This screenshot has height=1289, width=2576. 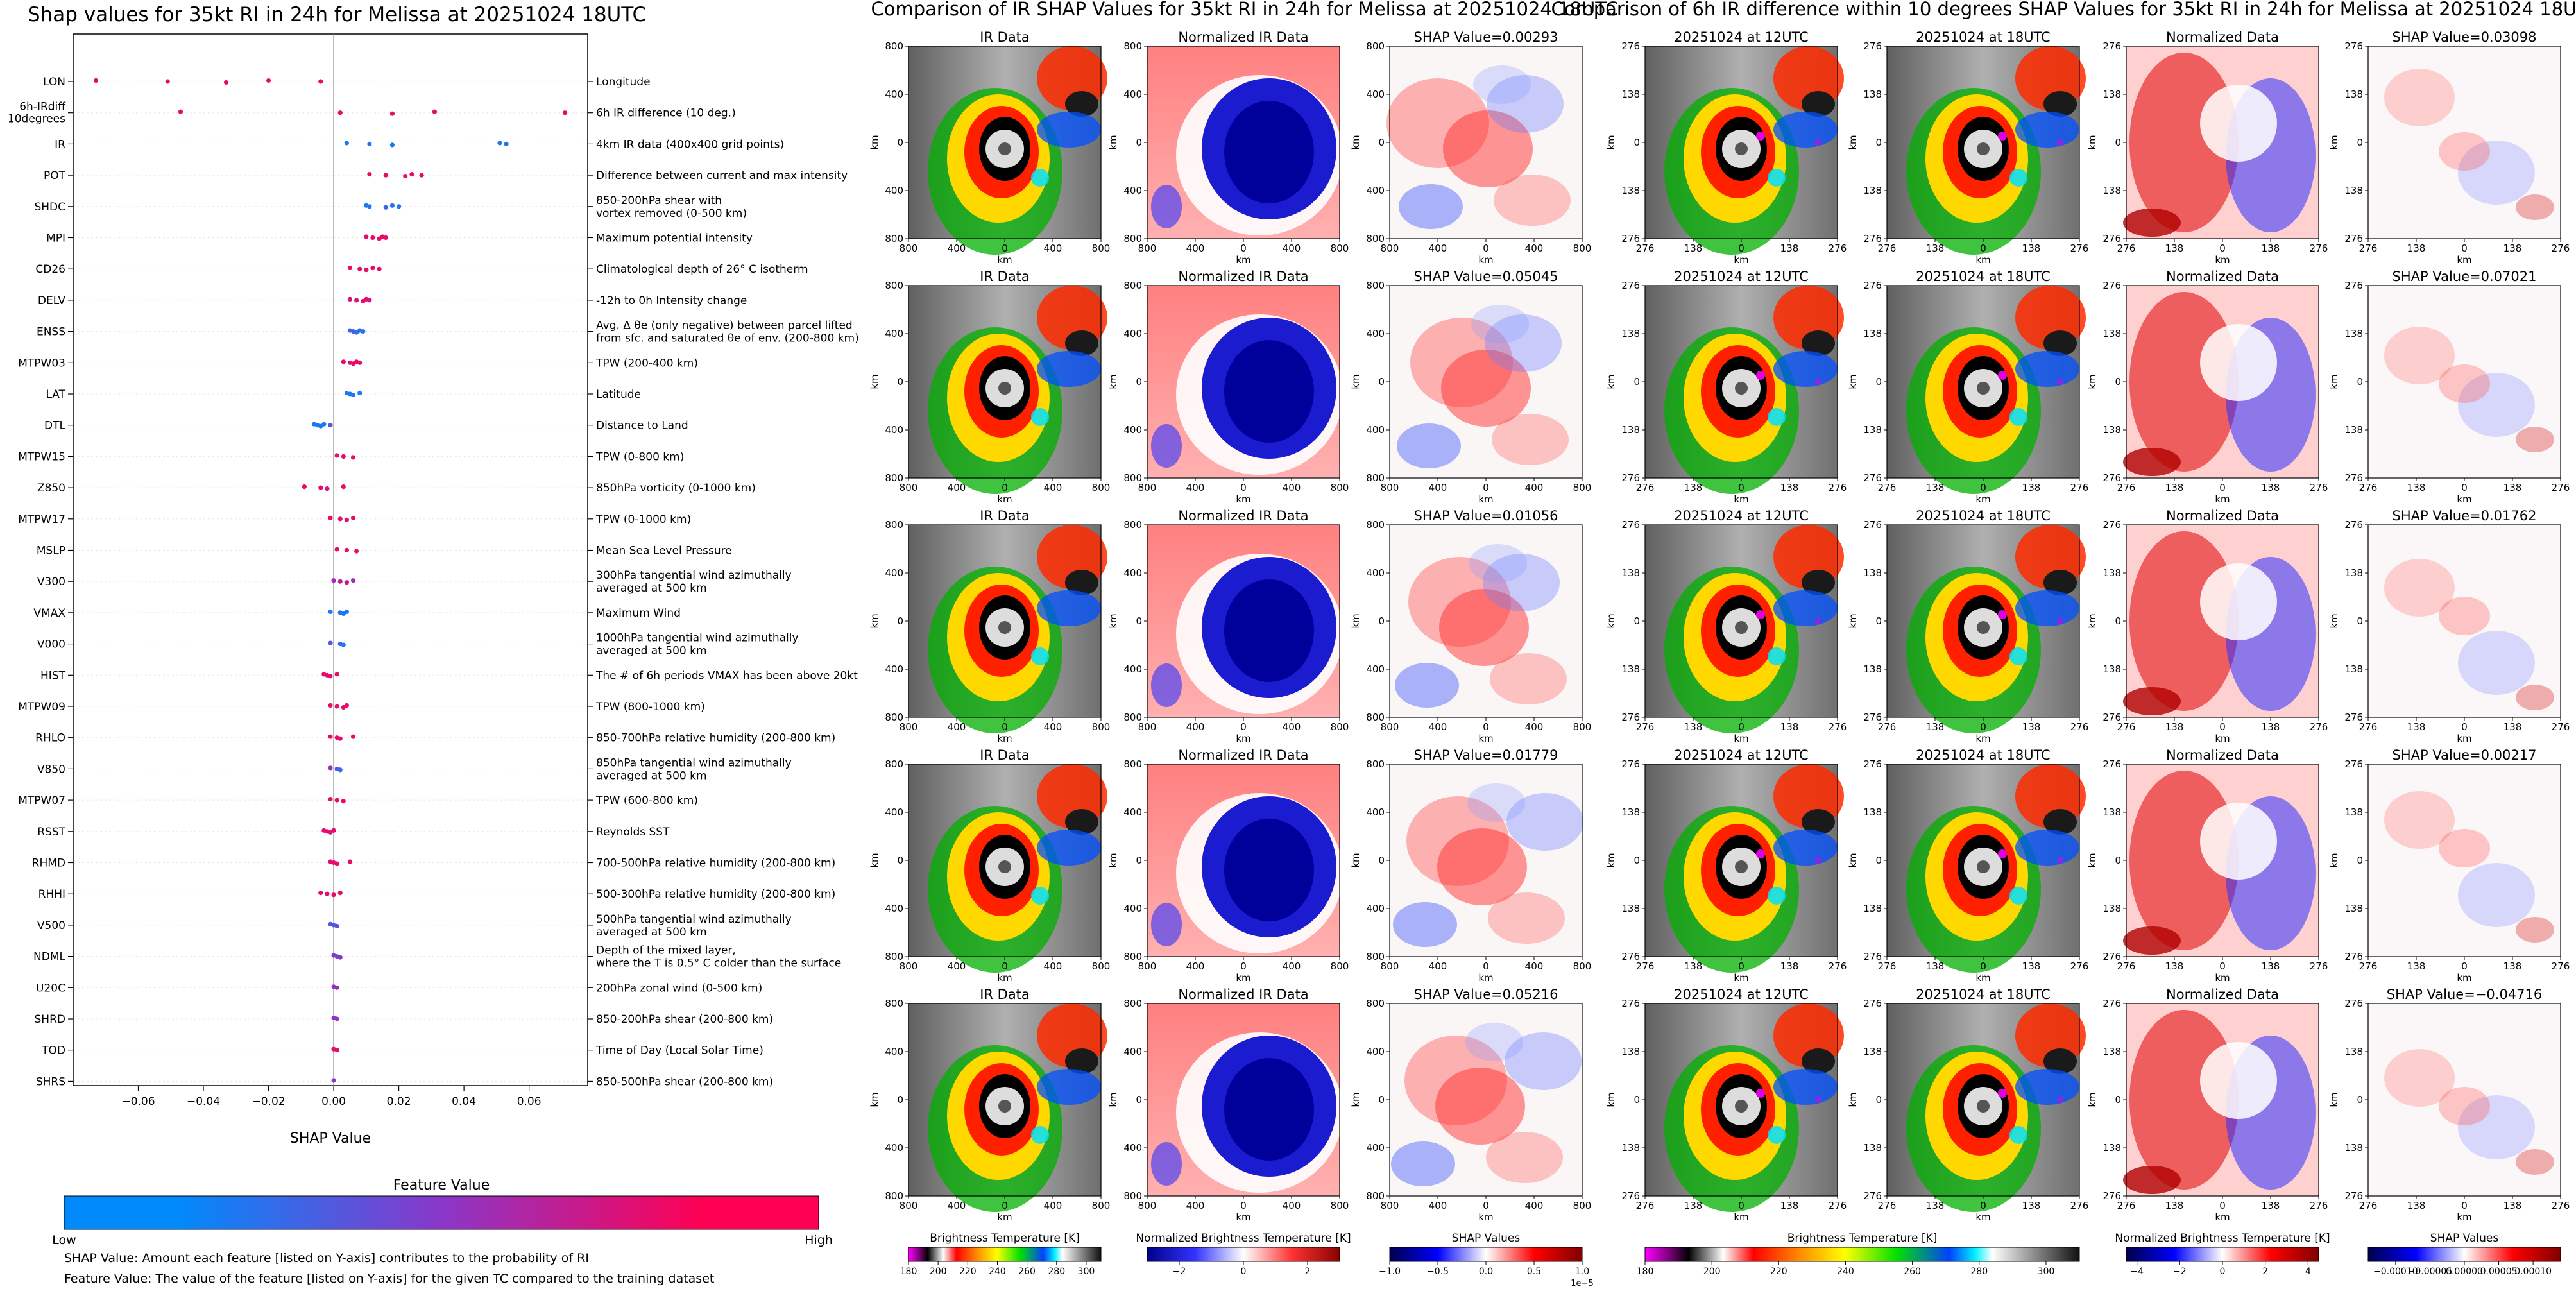 I want to click on shap-x-axis-label: SHAP Value, so click(x=330, y=1139).